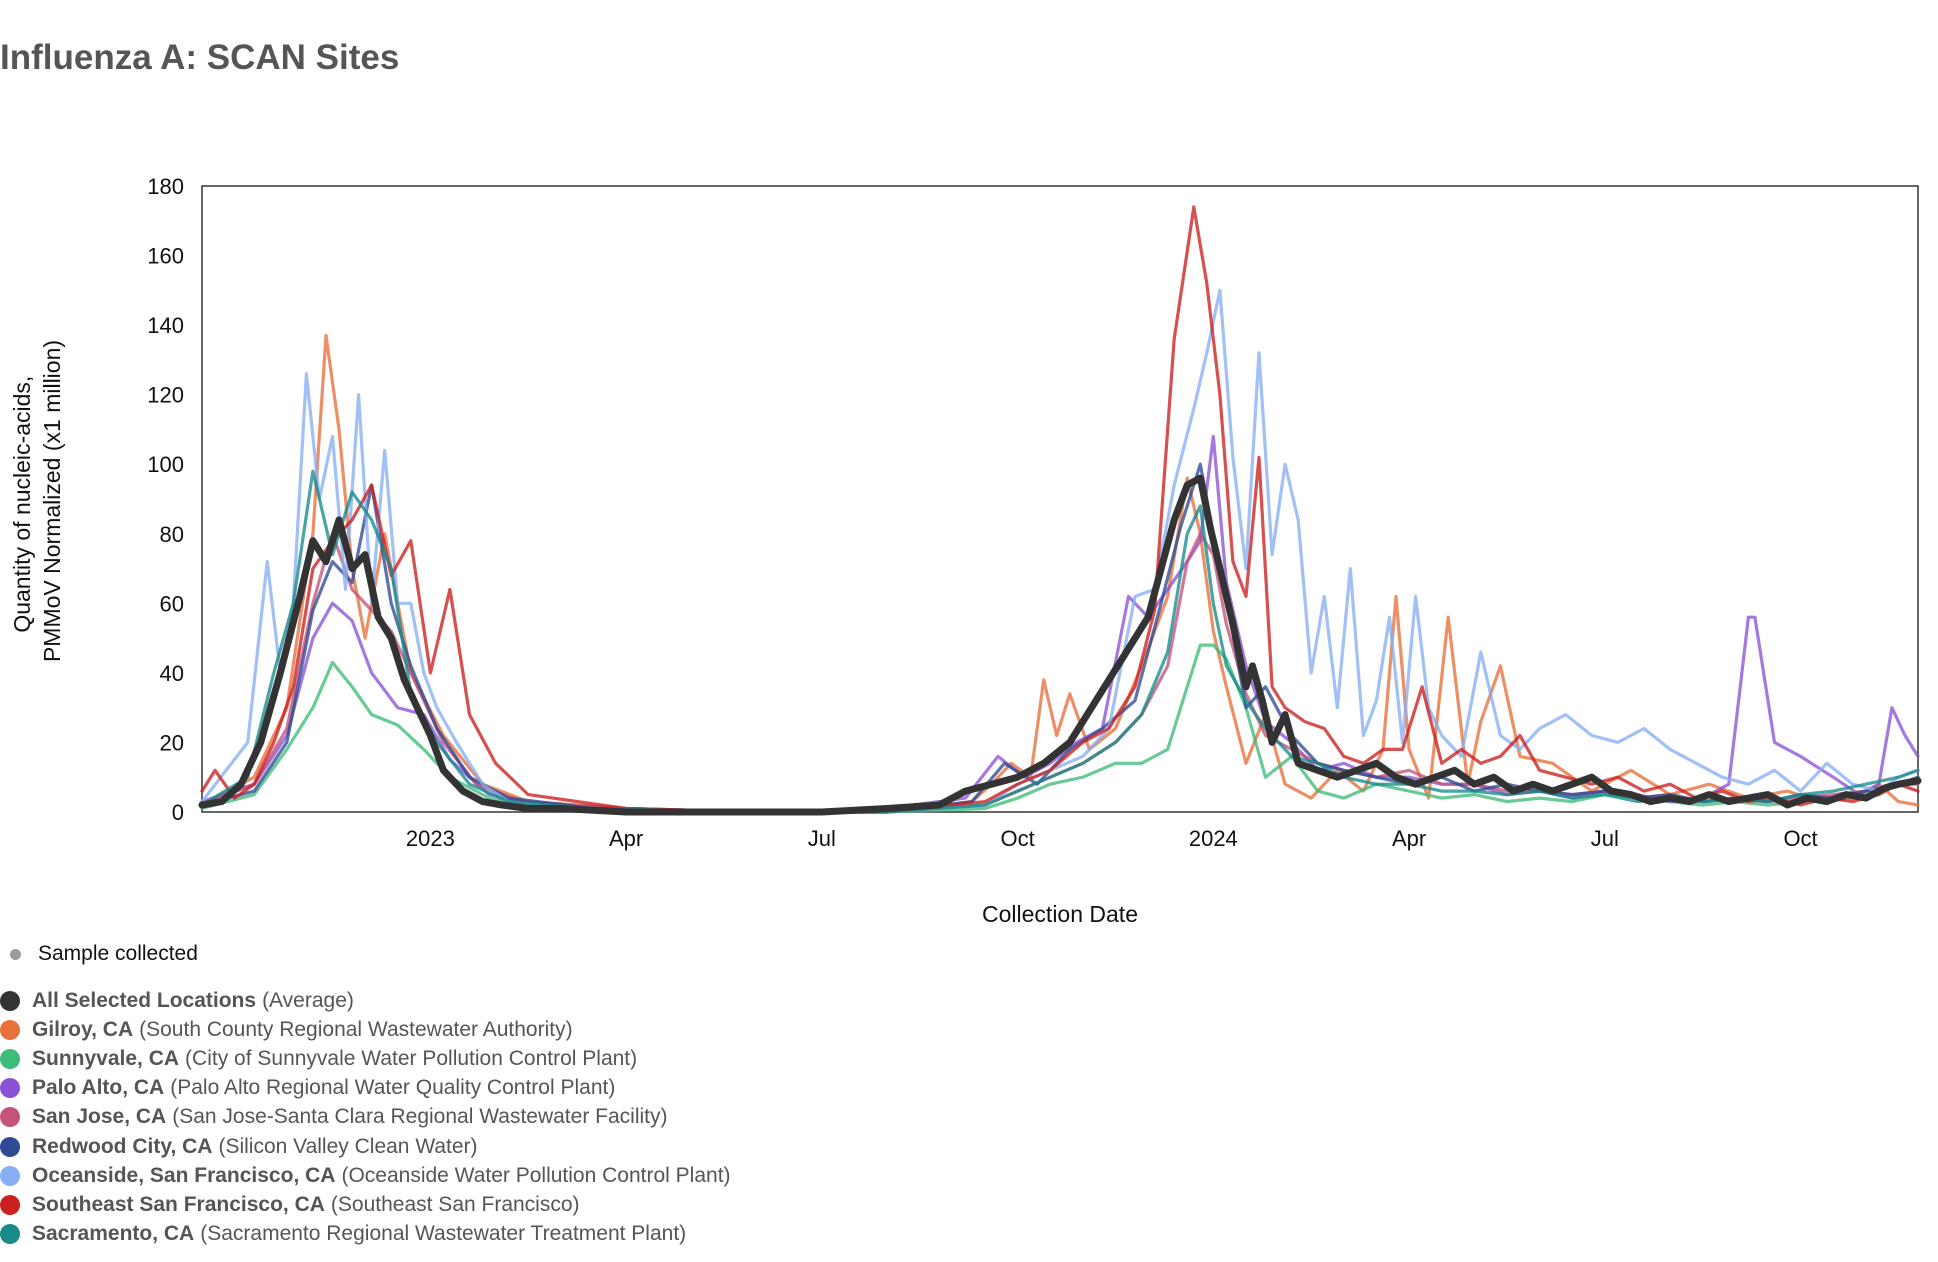  Describe the element at coordinates (200, 57) in the screenshot. I see `page-title: Influenza A: SCAN Sites` at that location.